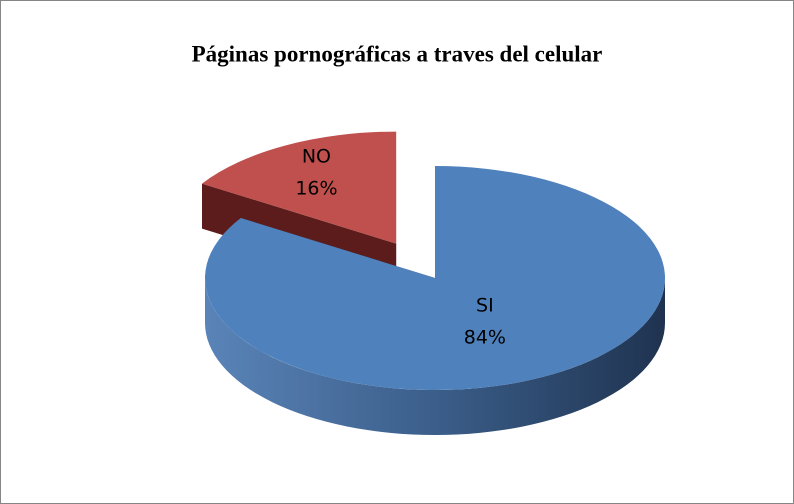 This screenshot has height=504, width=794. I want to click on slice-label: 16%, so click(316, 188).